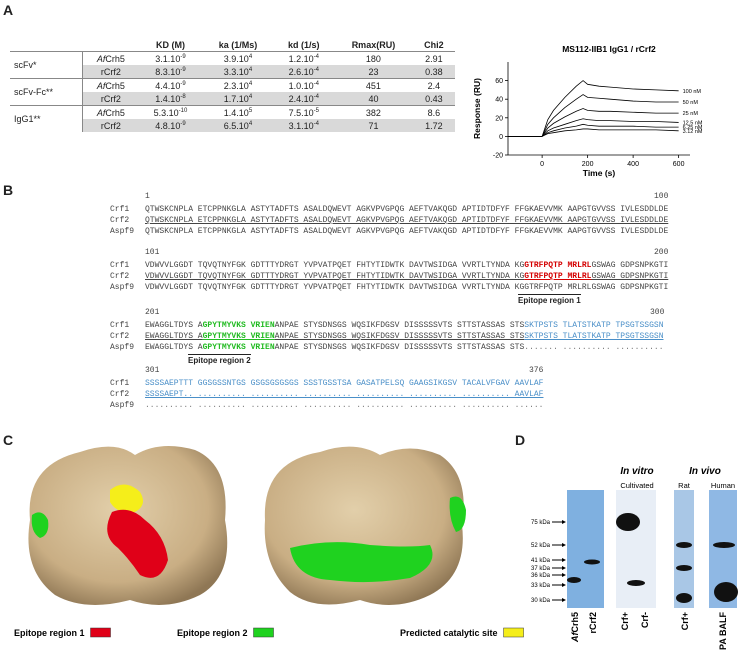 The image size is (739, 650). I want to click on sequence-segment: EWAGGLTDYS A, so click(174, 325).